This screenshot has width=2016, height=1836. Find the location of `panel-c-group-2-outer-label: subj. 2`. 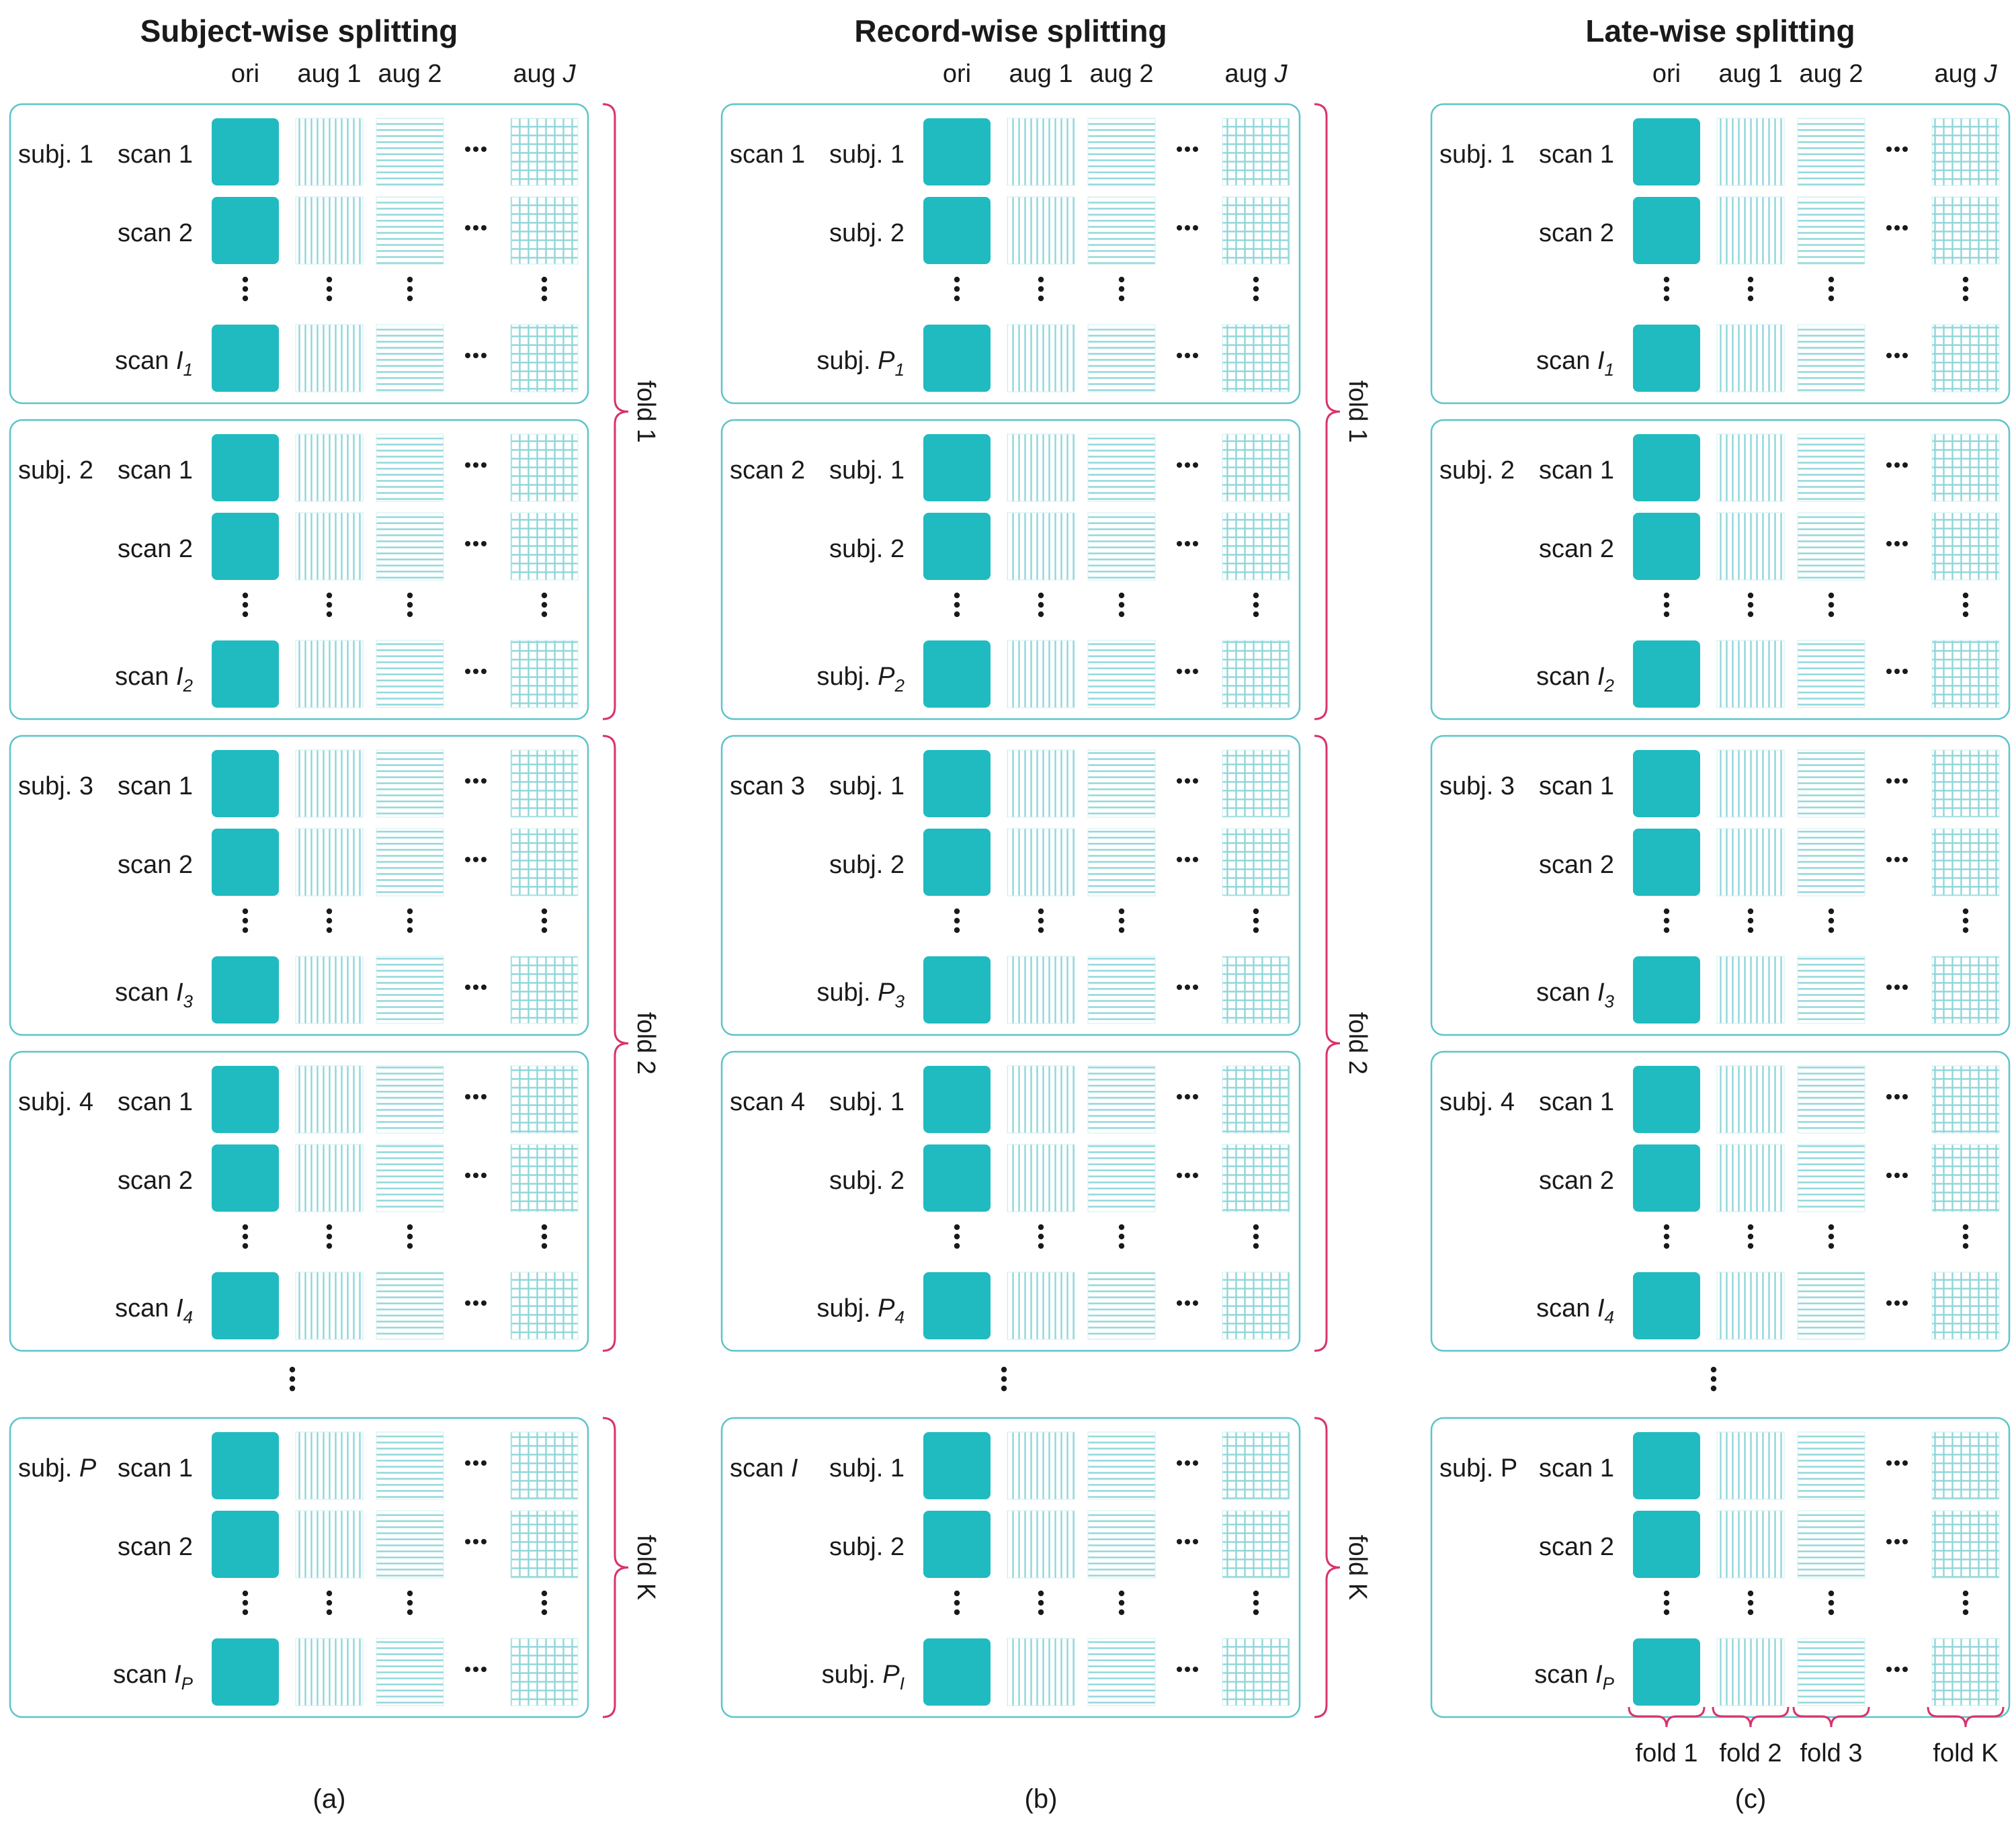

panel-c-group-2-outer-label: subj. 2 is located at coordinates (1477, 470).